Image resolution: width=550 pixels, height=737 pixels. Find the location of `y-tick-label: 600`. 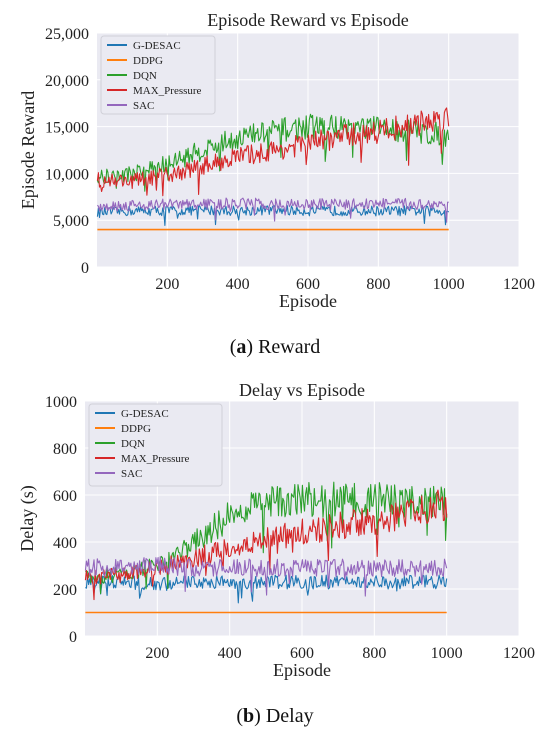

y-tick-label: 600 is located at coordinates (65, 496).